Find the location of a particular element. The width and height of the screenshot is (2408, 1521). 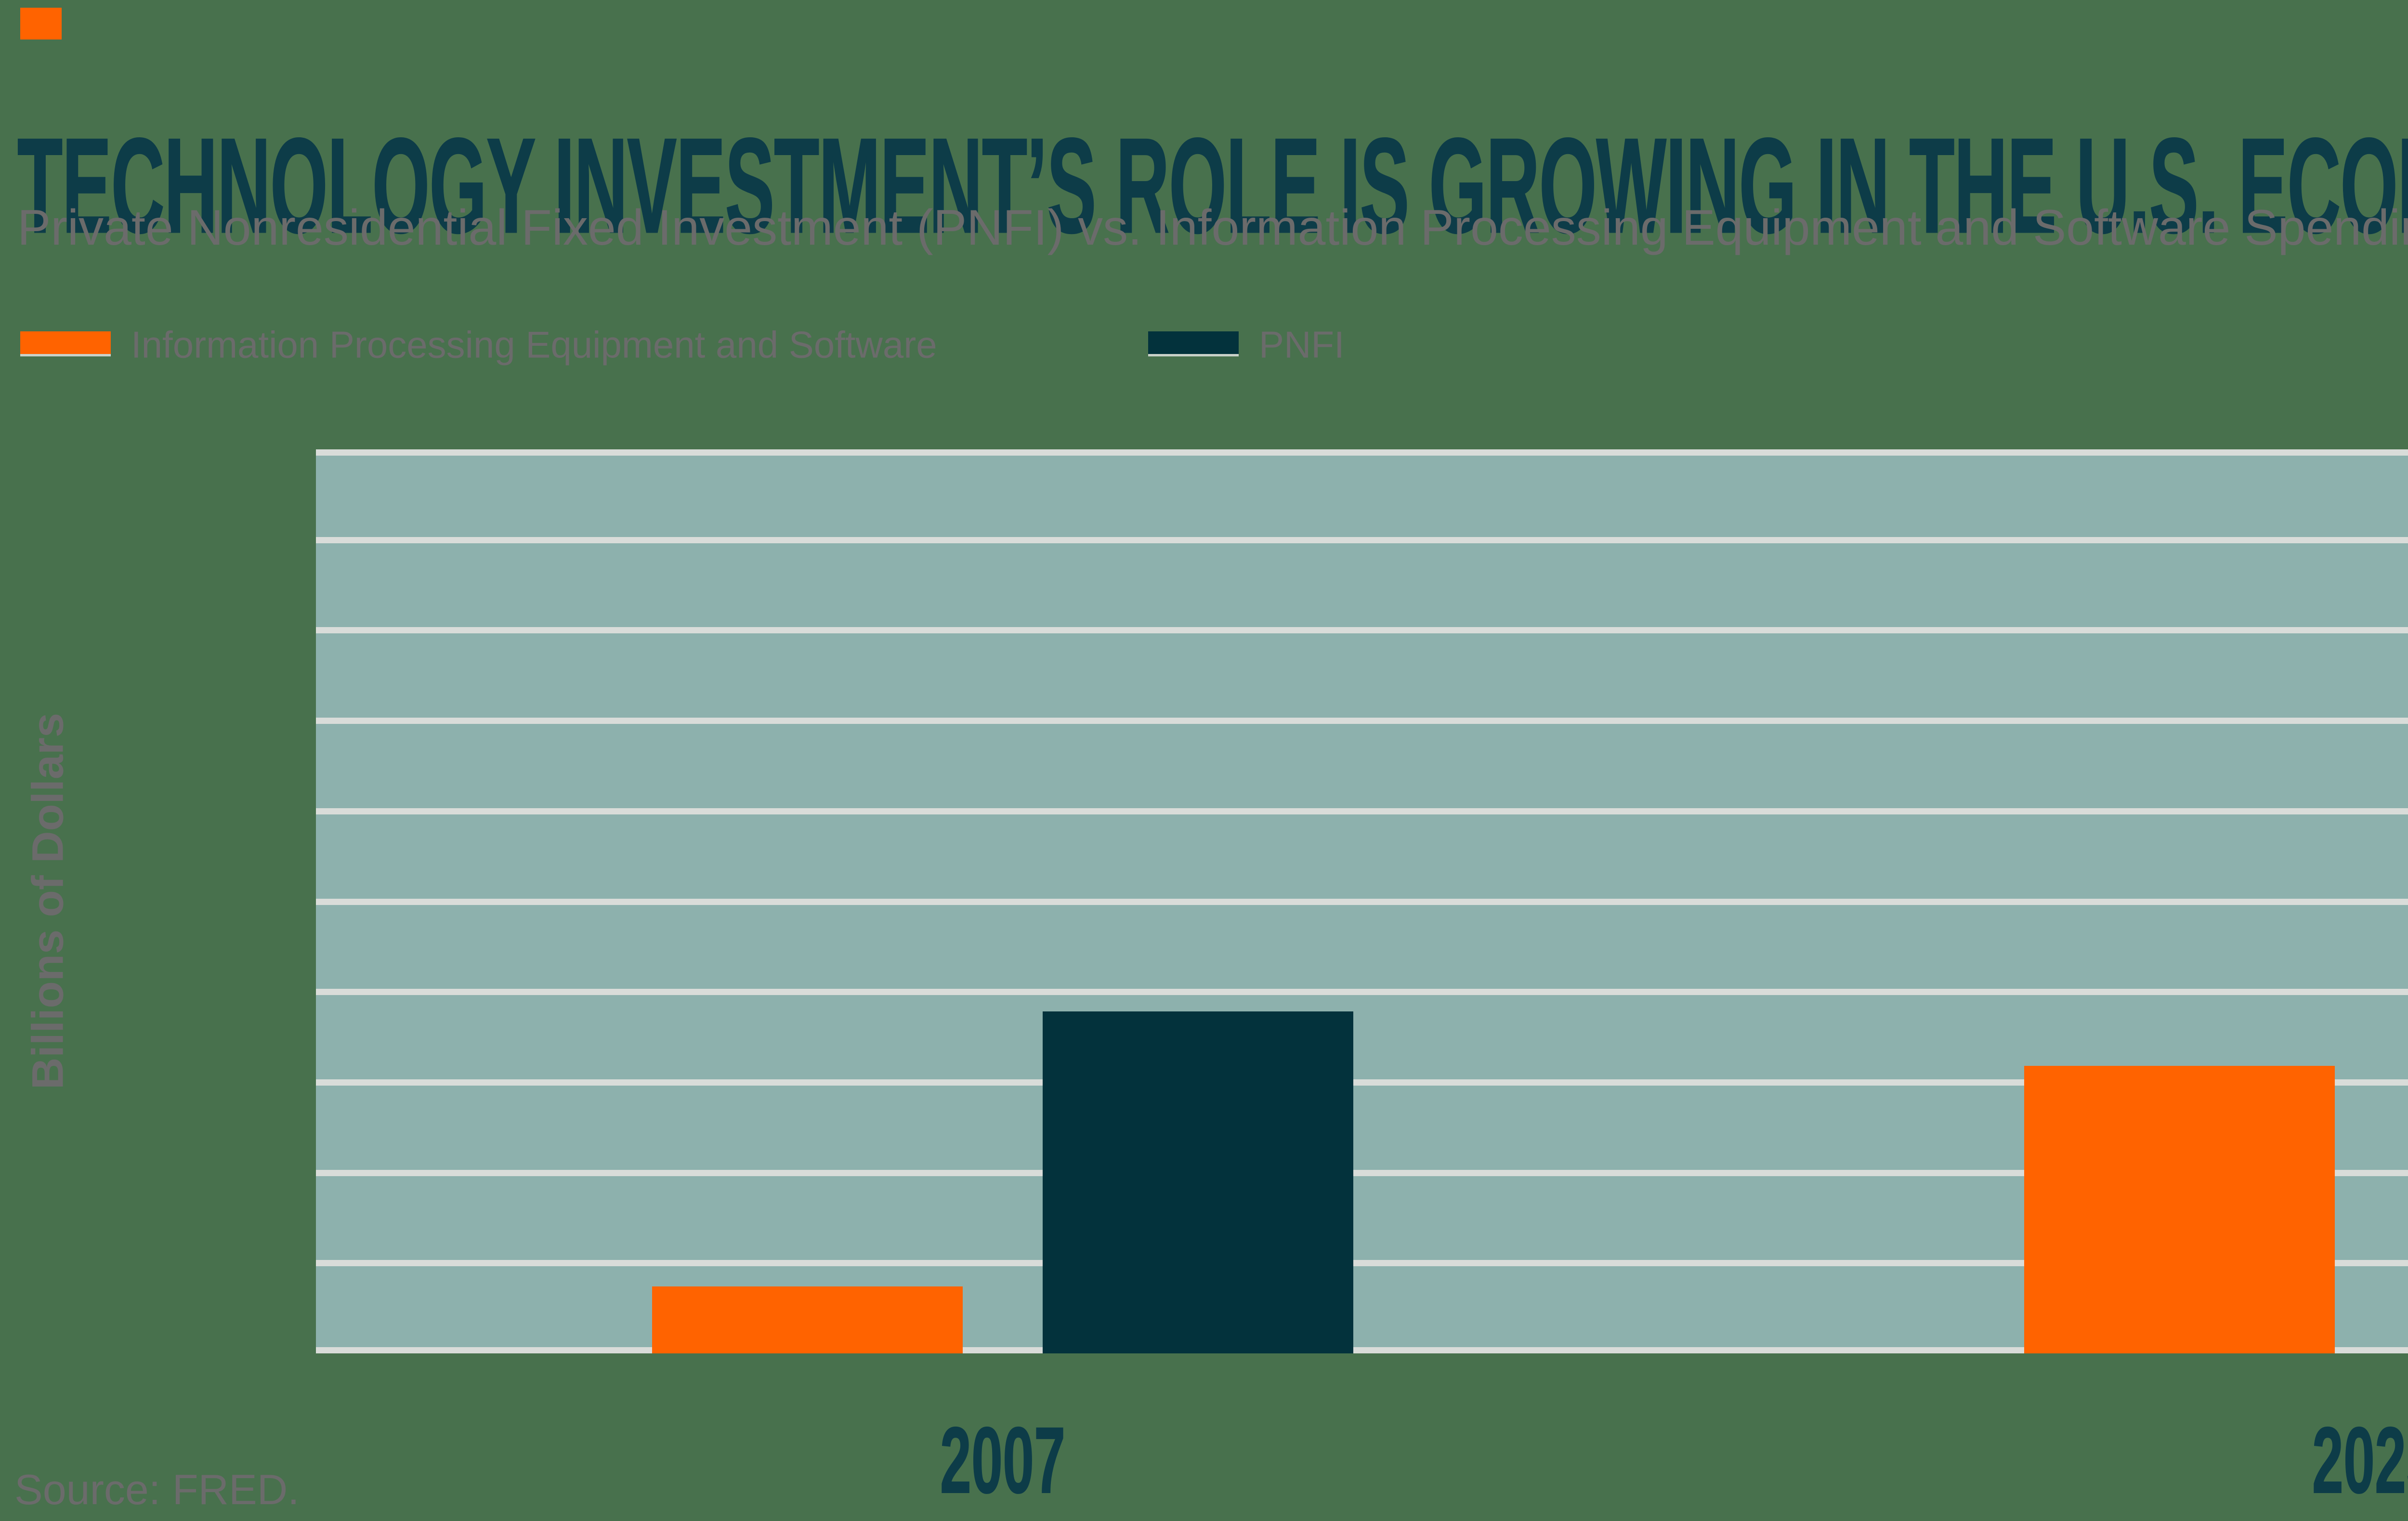

source-note: Source: FRED. is located at coordinates (157, 1489).